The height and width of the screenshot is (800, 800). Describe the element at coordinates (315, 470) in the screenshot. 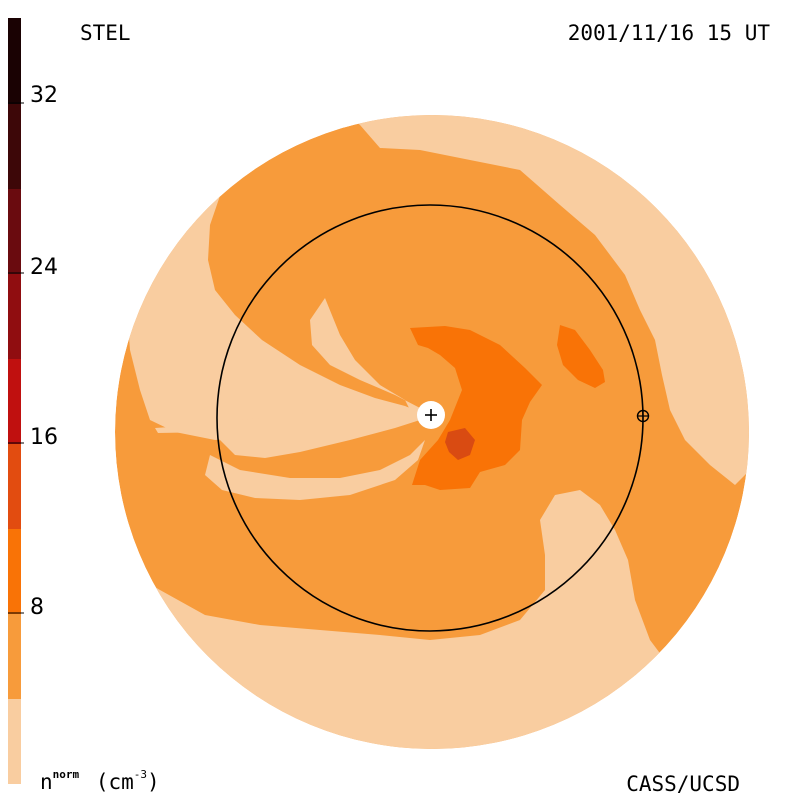

I see `density-low-region-middle` at that location.